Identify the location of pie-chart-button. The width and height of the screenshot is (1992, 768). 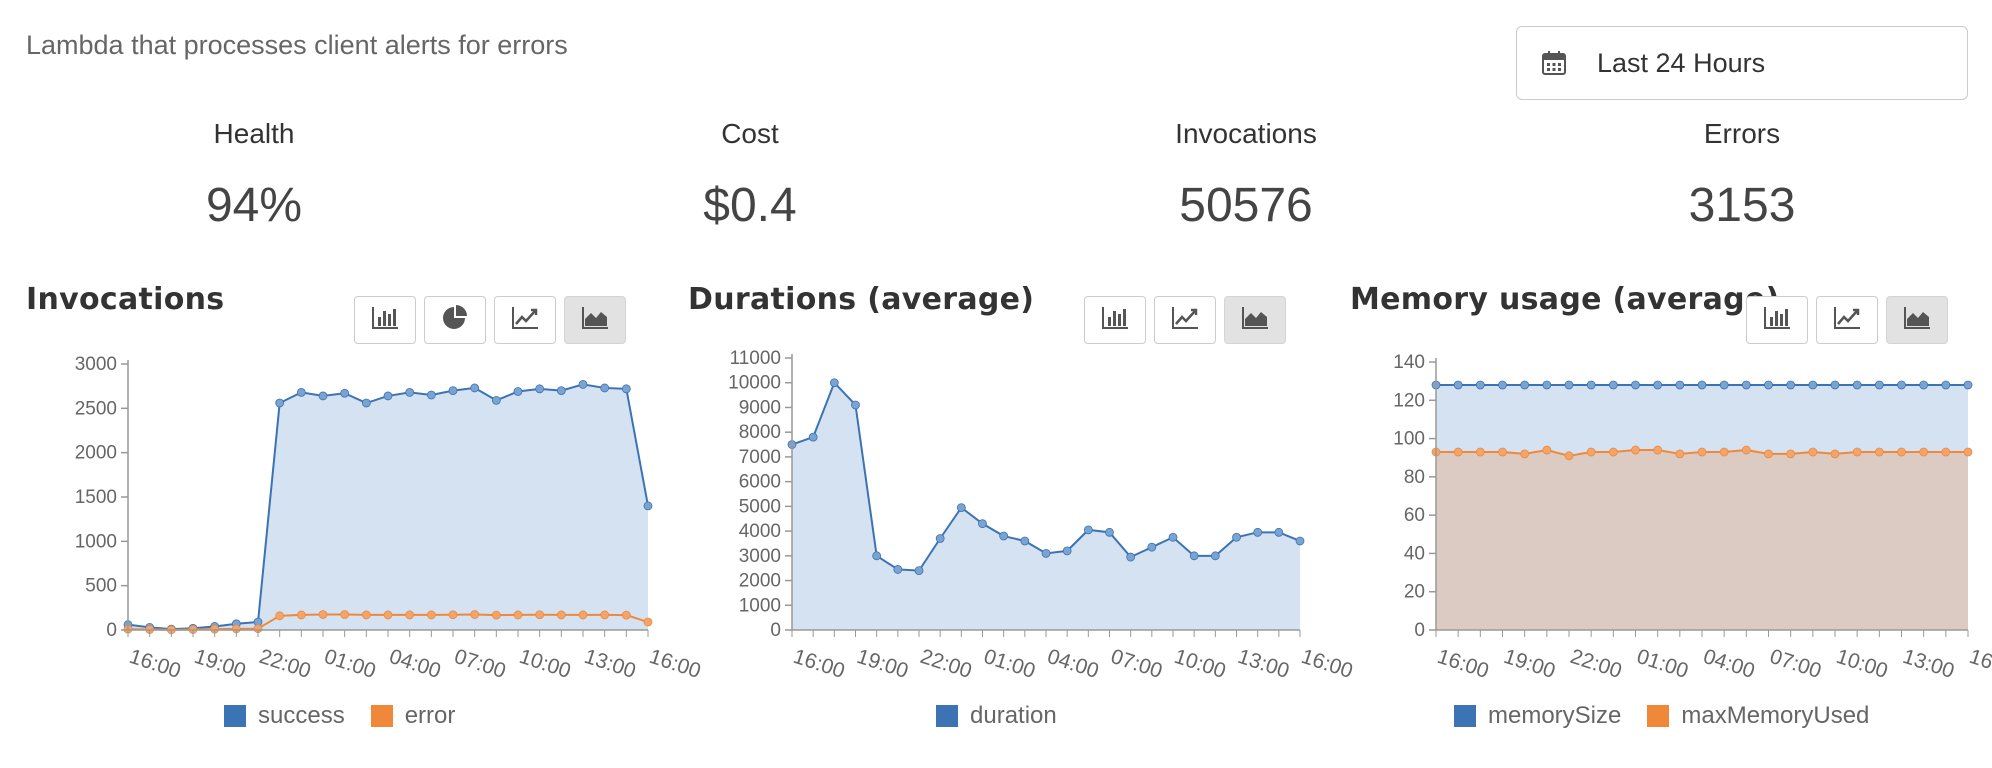
(455, 320).